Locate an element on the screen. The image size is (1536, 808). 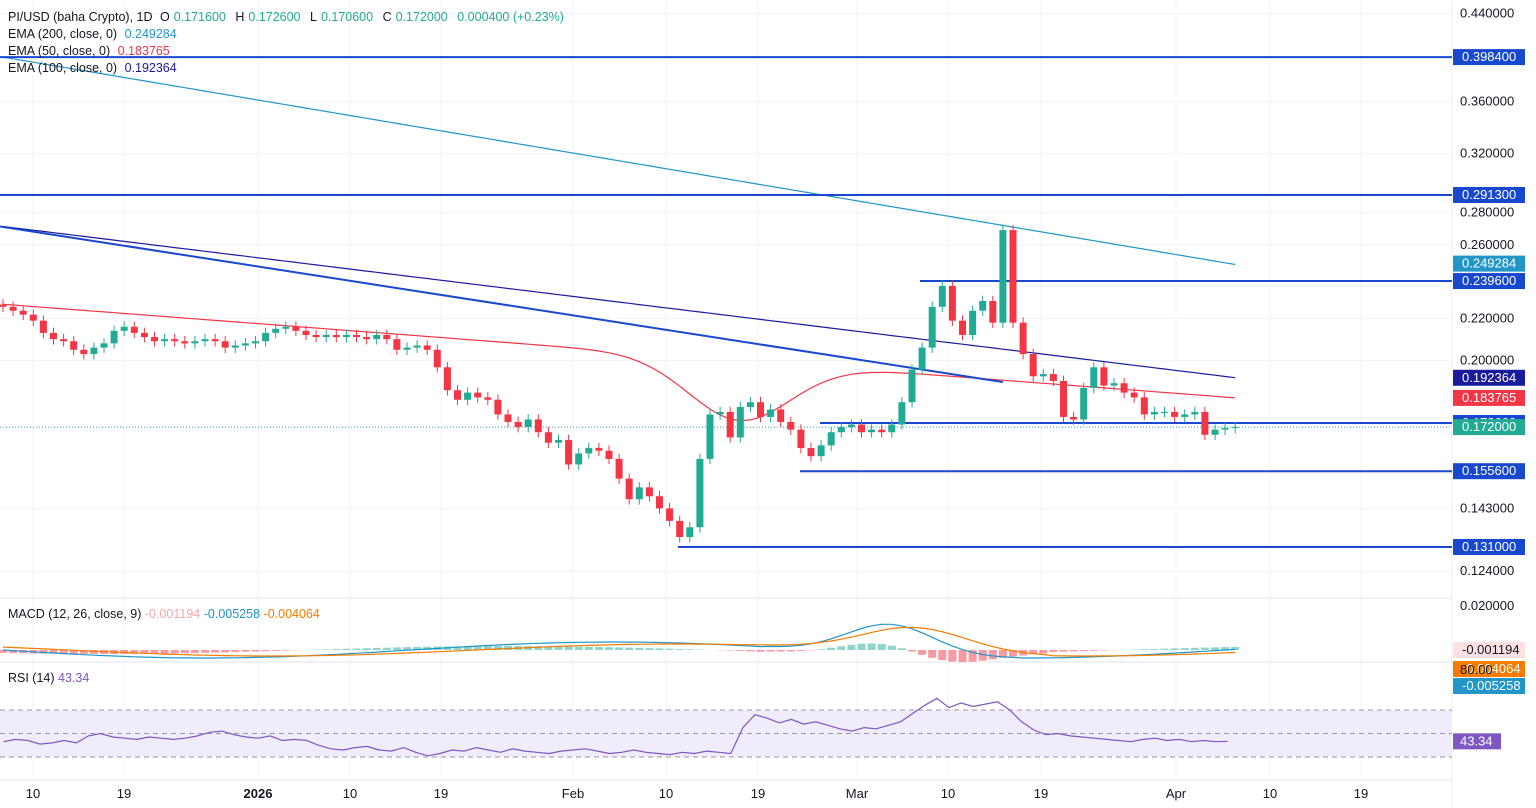
time-tick: Mar is located at coordinates (857, 793).